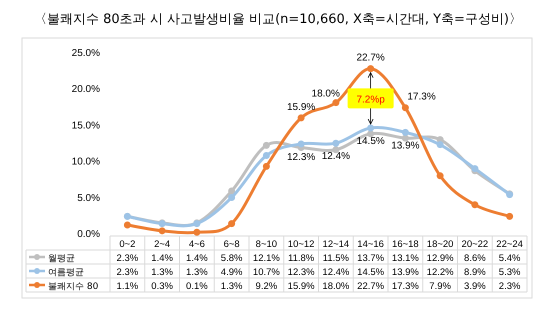  Describe the element at coordinates (440, 272) in the screenshot. I see `data-label: 12.2%` at that location.